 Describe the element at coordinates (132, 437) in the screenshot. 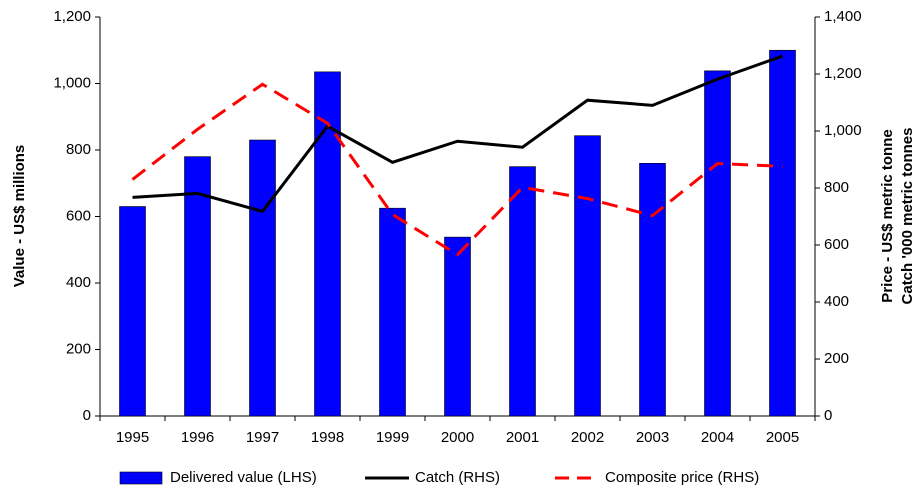

I see `x-tick-label: 1995` at that location.